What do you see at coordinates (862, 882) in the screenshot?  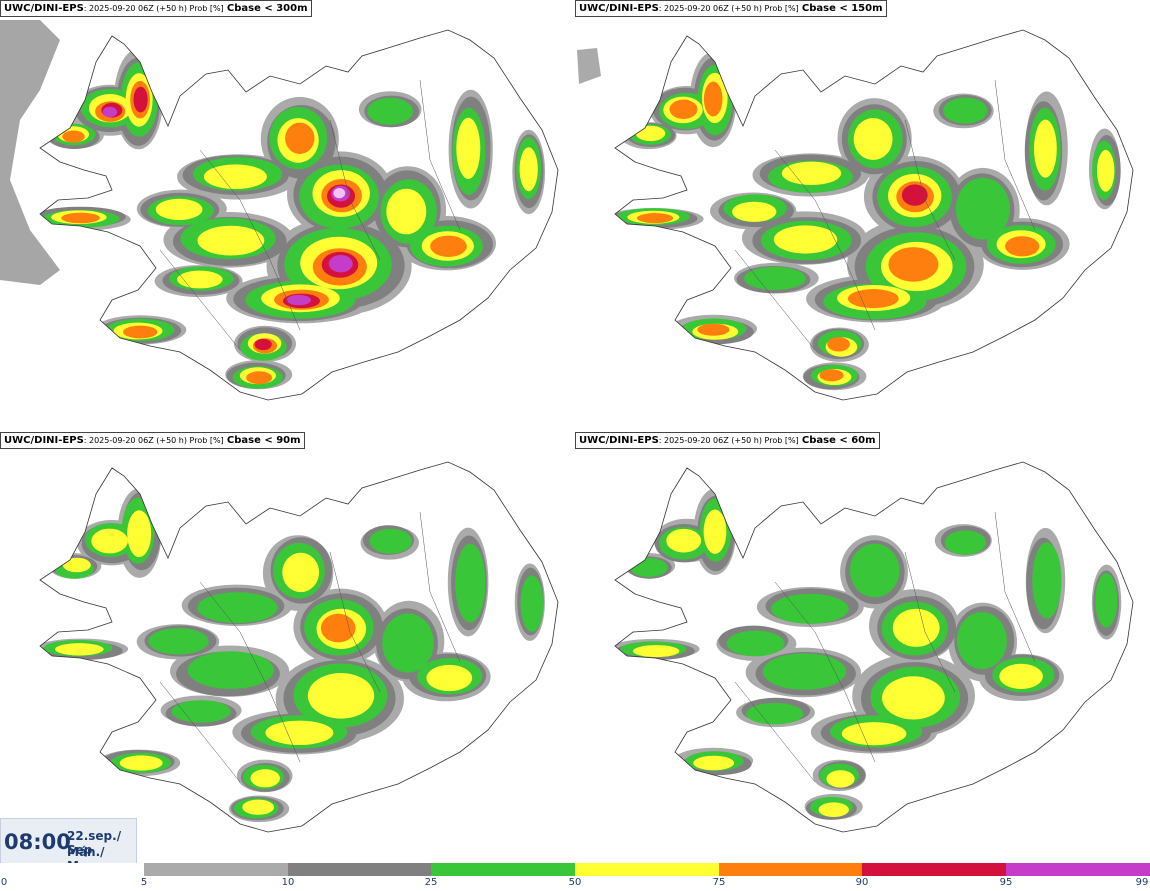 I see `legend-tick: 90` at bounding box center [862, 882].